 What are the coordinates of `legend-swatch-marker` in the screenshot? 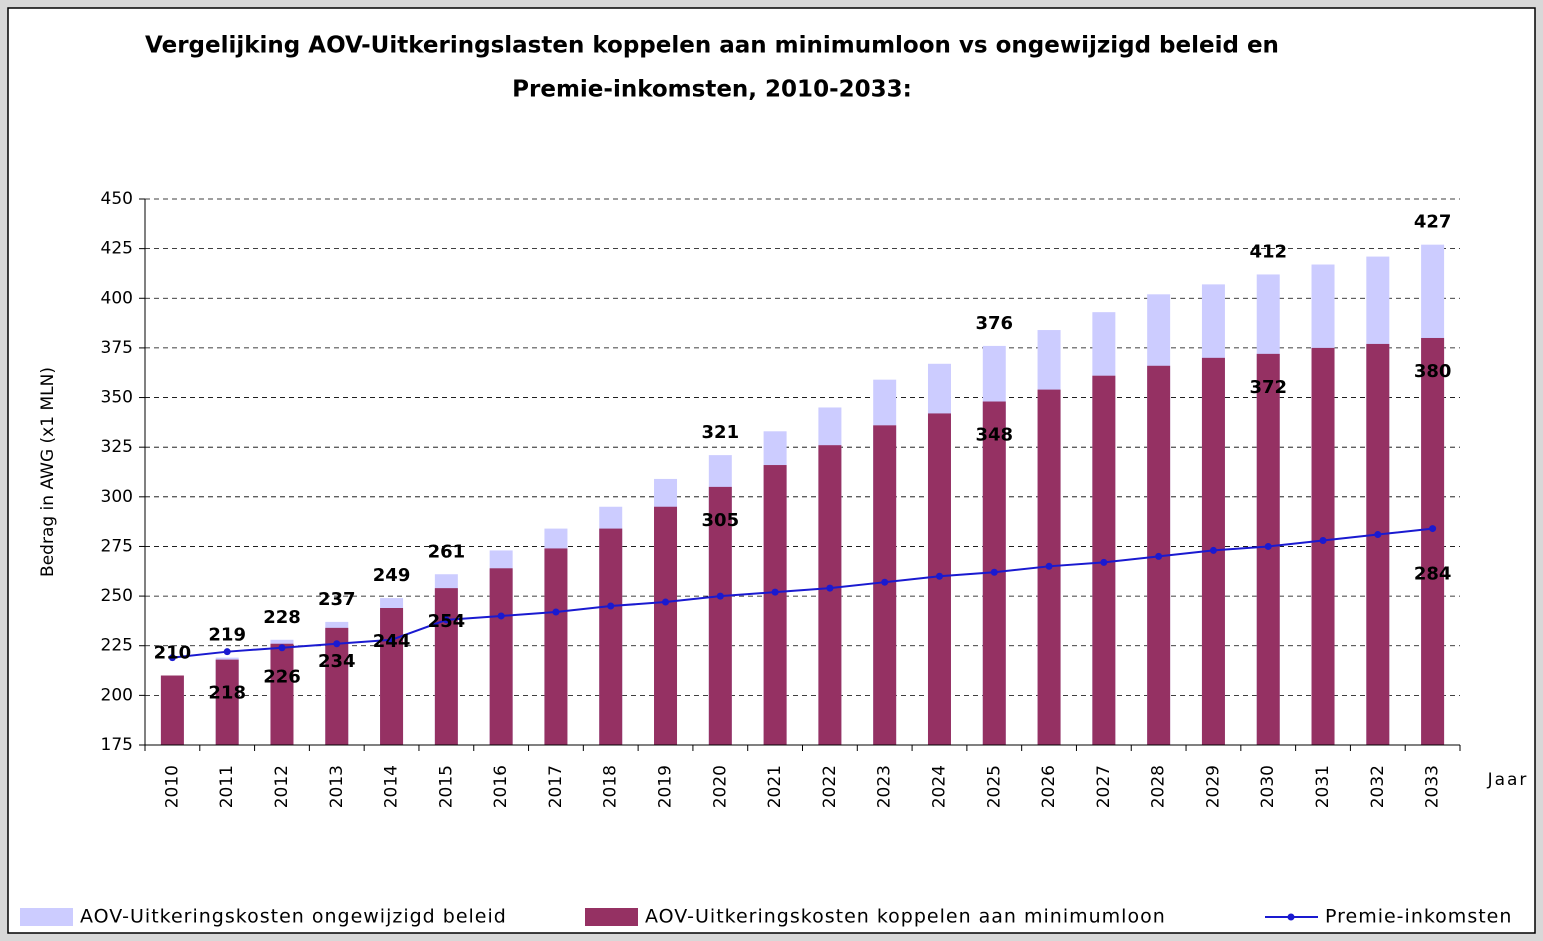 It's located at (1291, 917).